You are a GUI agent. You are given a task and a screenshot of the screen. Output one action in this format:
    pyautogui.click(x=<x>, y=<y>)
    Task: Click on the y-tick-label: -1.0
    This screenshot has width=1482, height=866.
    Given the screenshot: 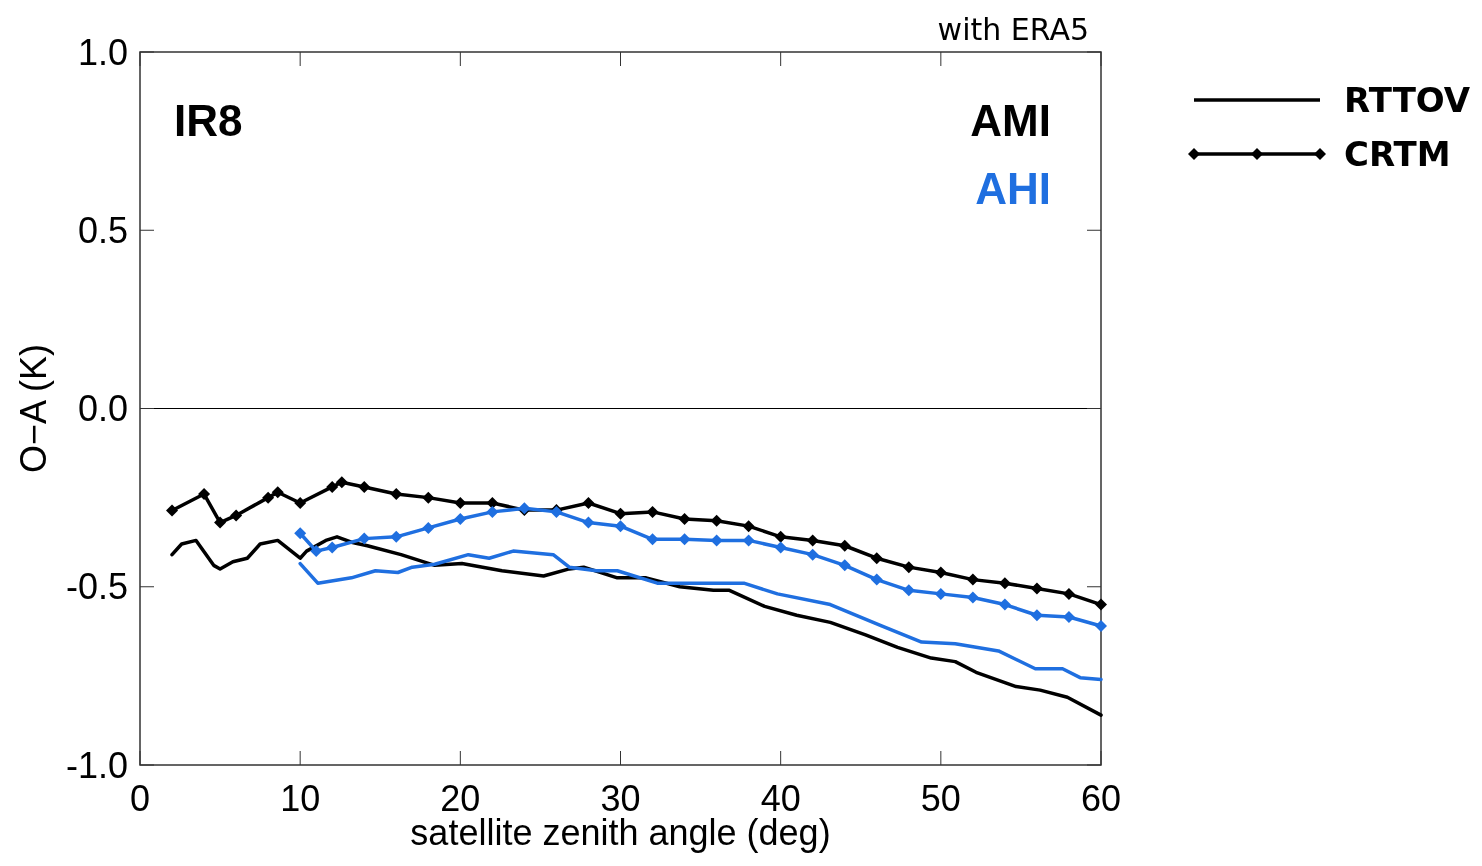 What is the action you would take?
    pyautogui.click(x=96, y=765)
    